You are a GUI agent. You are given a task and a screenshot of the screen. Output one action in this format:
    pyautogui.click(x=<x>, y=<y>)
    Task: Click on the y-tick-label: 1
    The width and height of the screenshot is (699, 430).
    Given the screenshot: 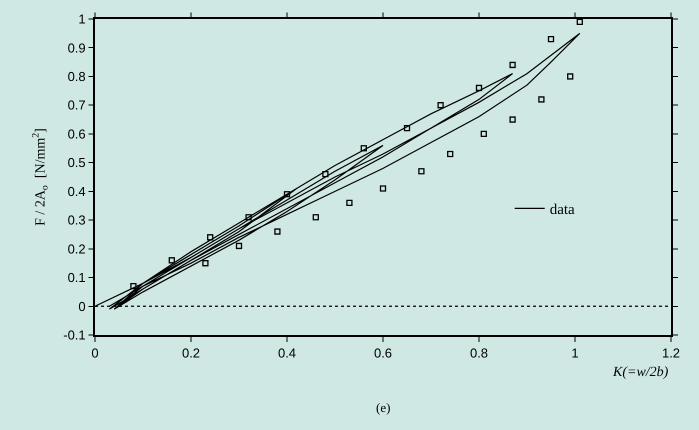 What is the action you would take?
    pyautogui.click(x=82, y=19)
    